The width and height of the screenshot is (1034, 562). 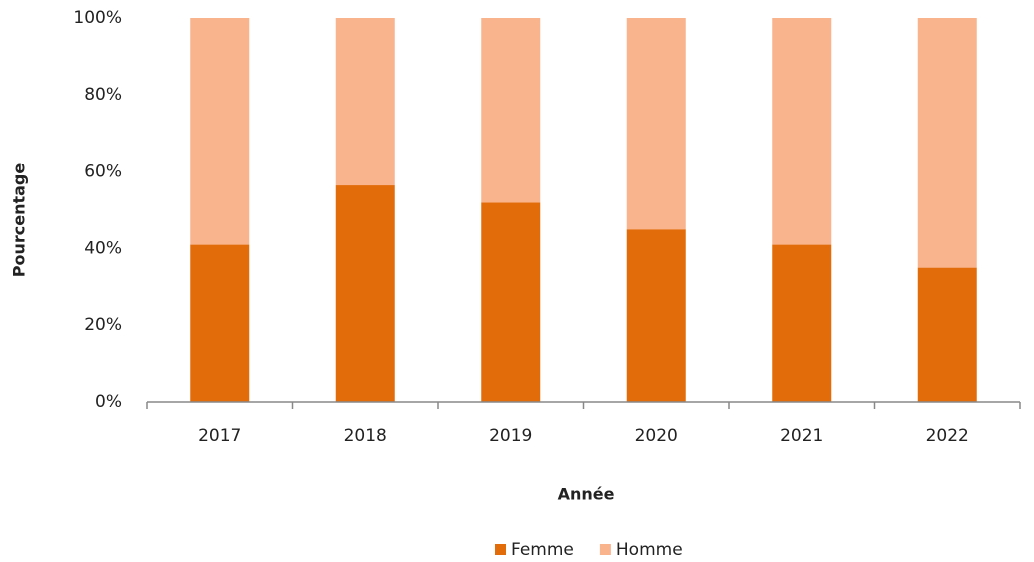 What do you see at coordinates (219, 436) in the screenshot?
I see `x-tick-label: 2017` at bounding box center [219, 436].